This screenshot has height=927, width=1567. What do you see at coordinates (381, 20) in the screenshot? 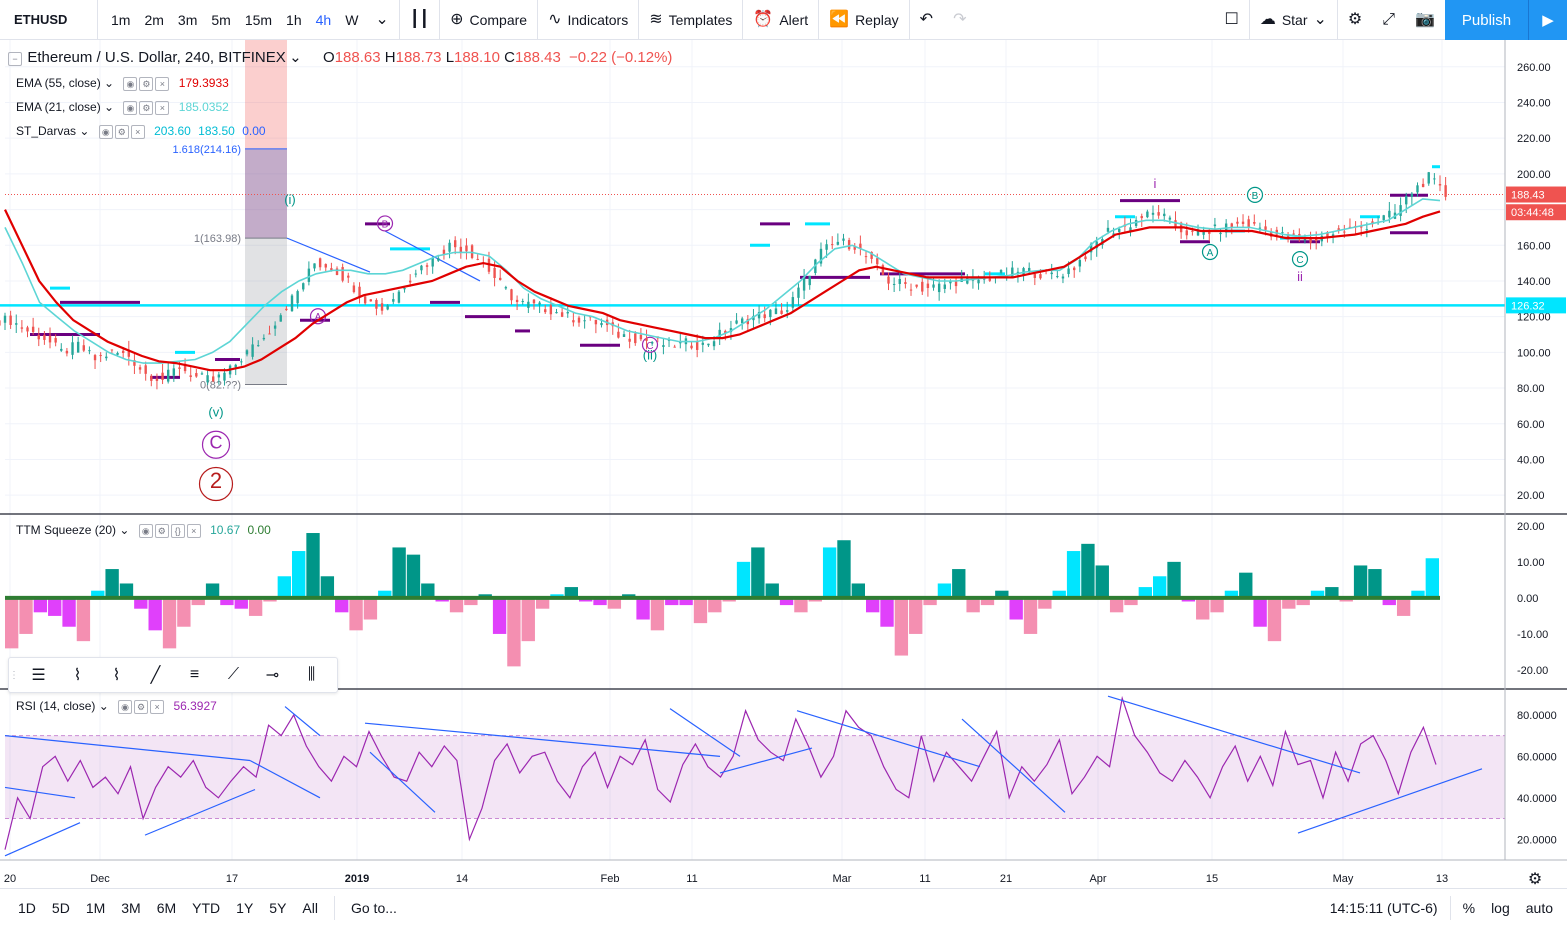
I see `interval-dropdown: ⌄` at bounding box center [381, 20].